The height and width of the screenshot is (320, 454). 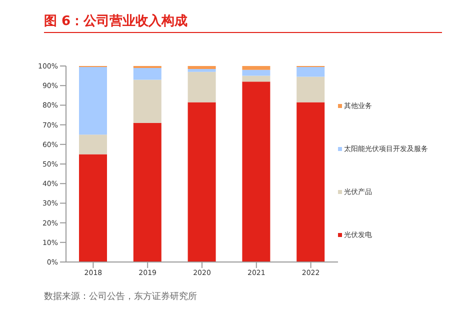 What do you see at coordinates (116, 21) in the screenshot?
I see `chart-title: 图 6：公司营业收入构成` at bounding box center [116, 21].